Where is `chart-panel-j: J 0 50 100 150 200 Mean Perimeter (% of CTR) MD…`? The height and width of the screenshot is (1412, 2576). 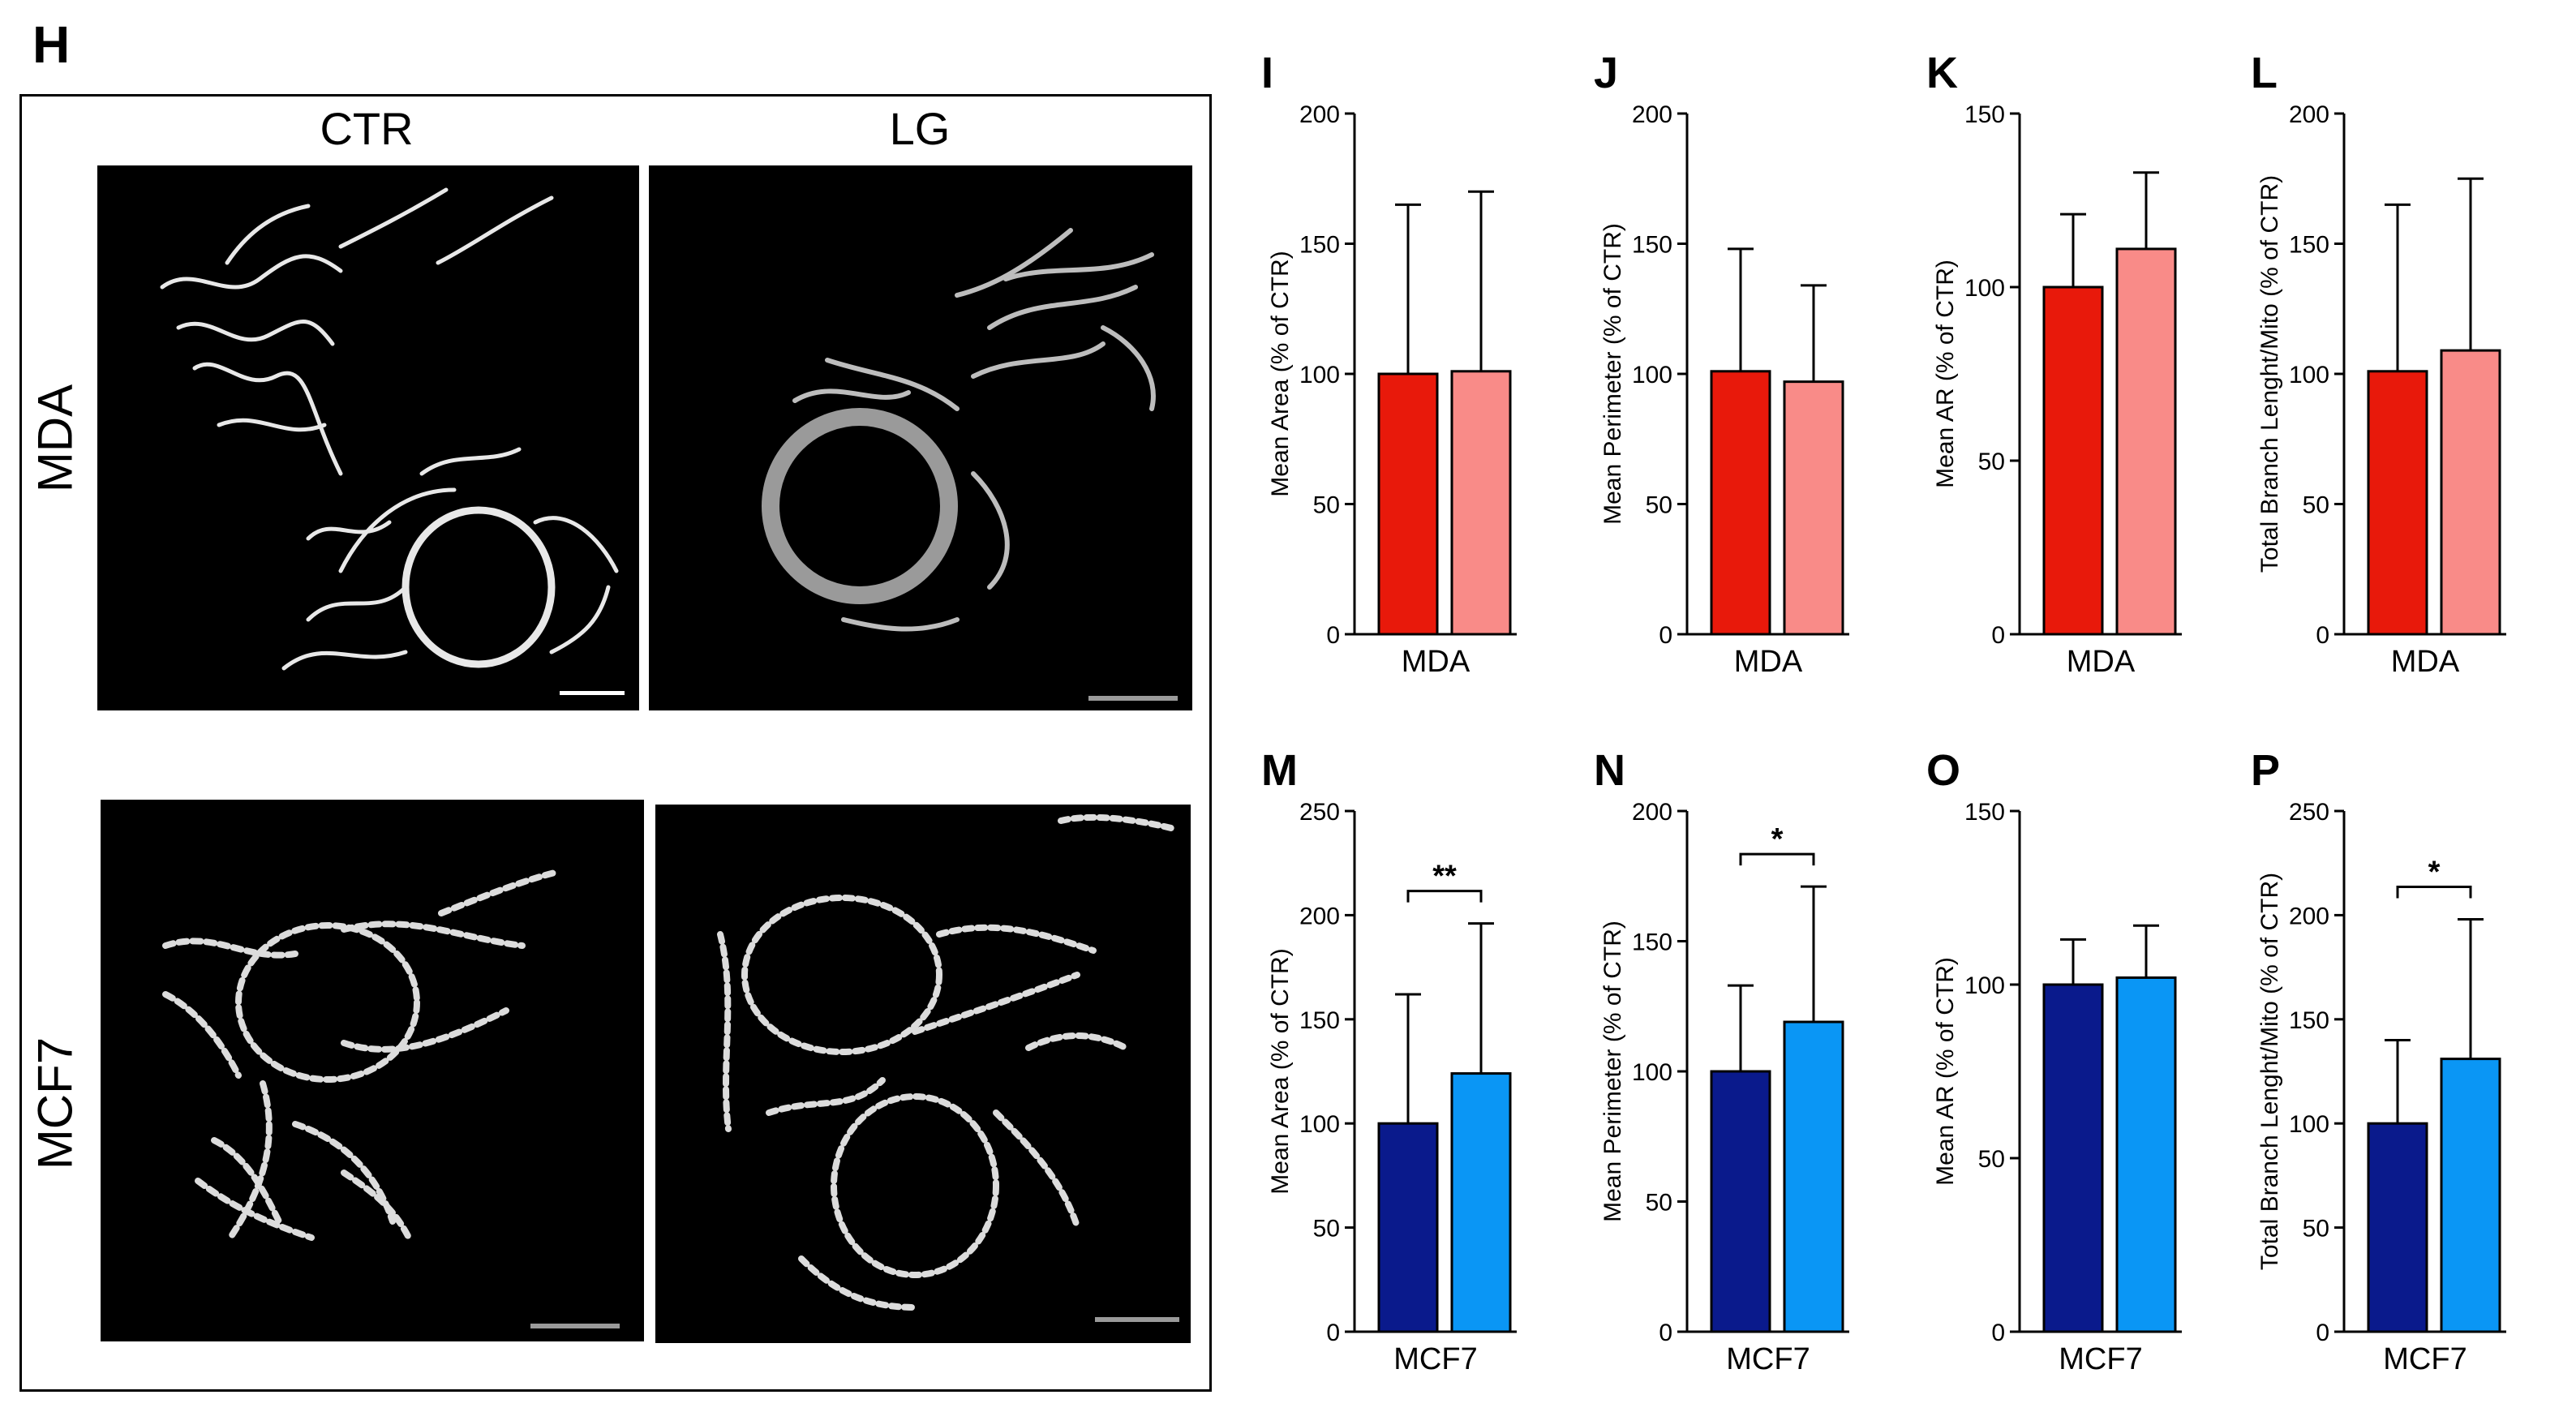 chart-panel-j: J 0 50 100 150 200 Mean Perimeter (% of CTR) MD… is located at coordinates (1744, 373).